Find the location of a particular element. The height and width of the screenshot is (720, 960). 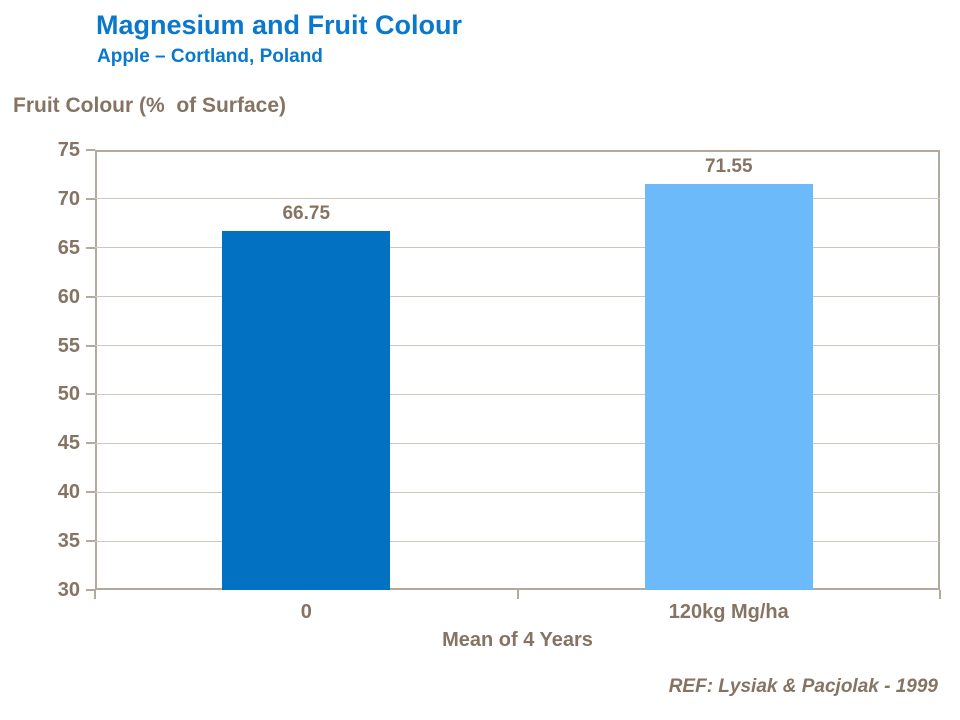

y-axis-tick-label: 40 is located at coordinates (68, 492).